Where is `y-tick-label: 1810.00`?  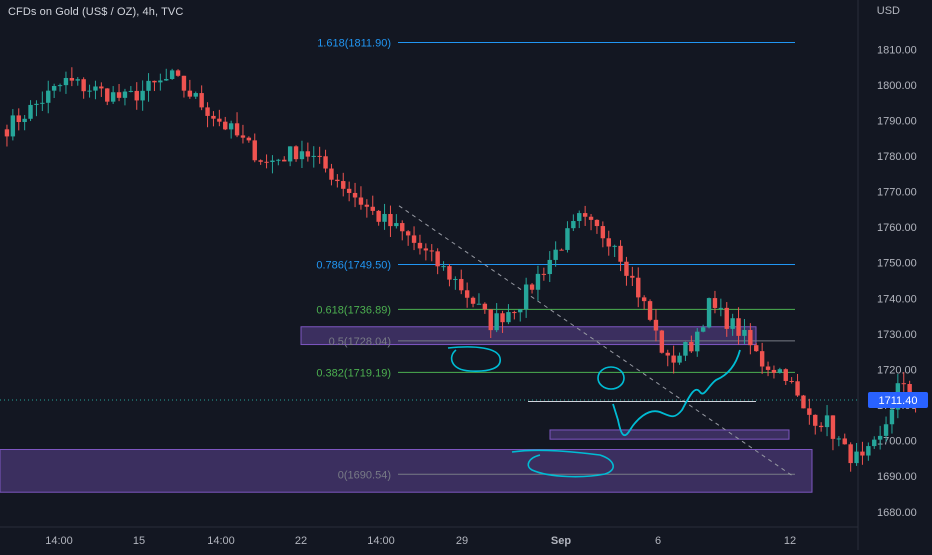 y-tick-label: 1810.00 is located at coordinates (897, 50).